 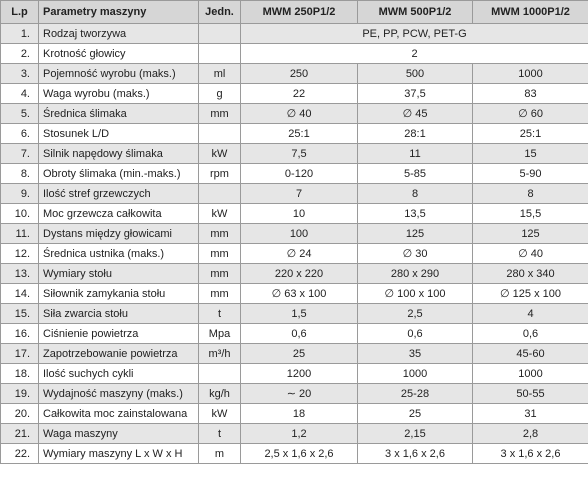 What do you see at coordinates (19, 433) in the screenshot?
I see `row-number: 21.` at bounding box center [19, 433].